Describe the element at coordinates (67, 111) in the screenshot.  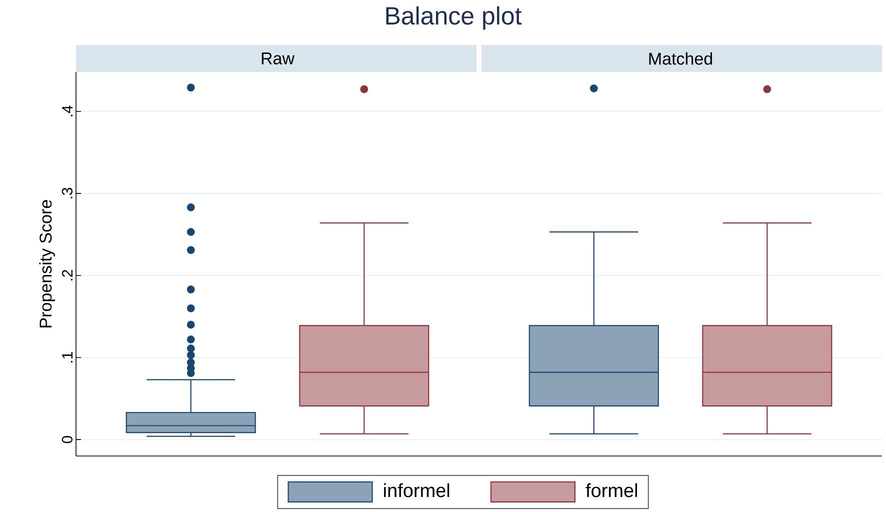
I see `y-tick-label: .4` at that location.